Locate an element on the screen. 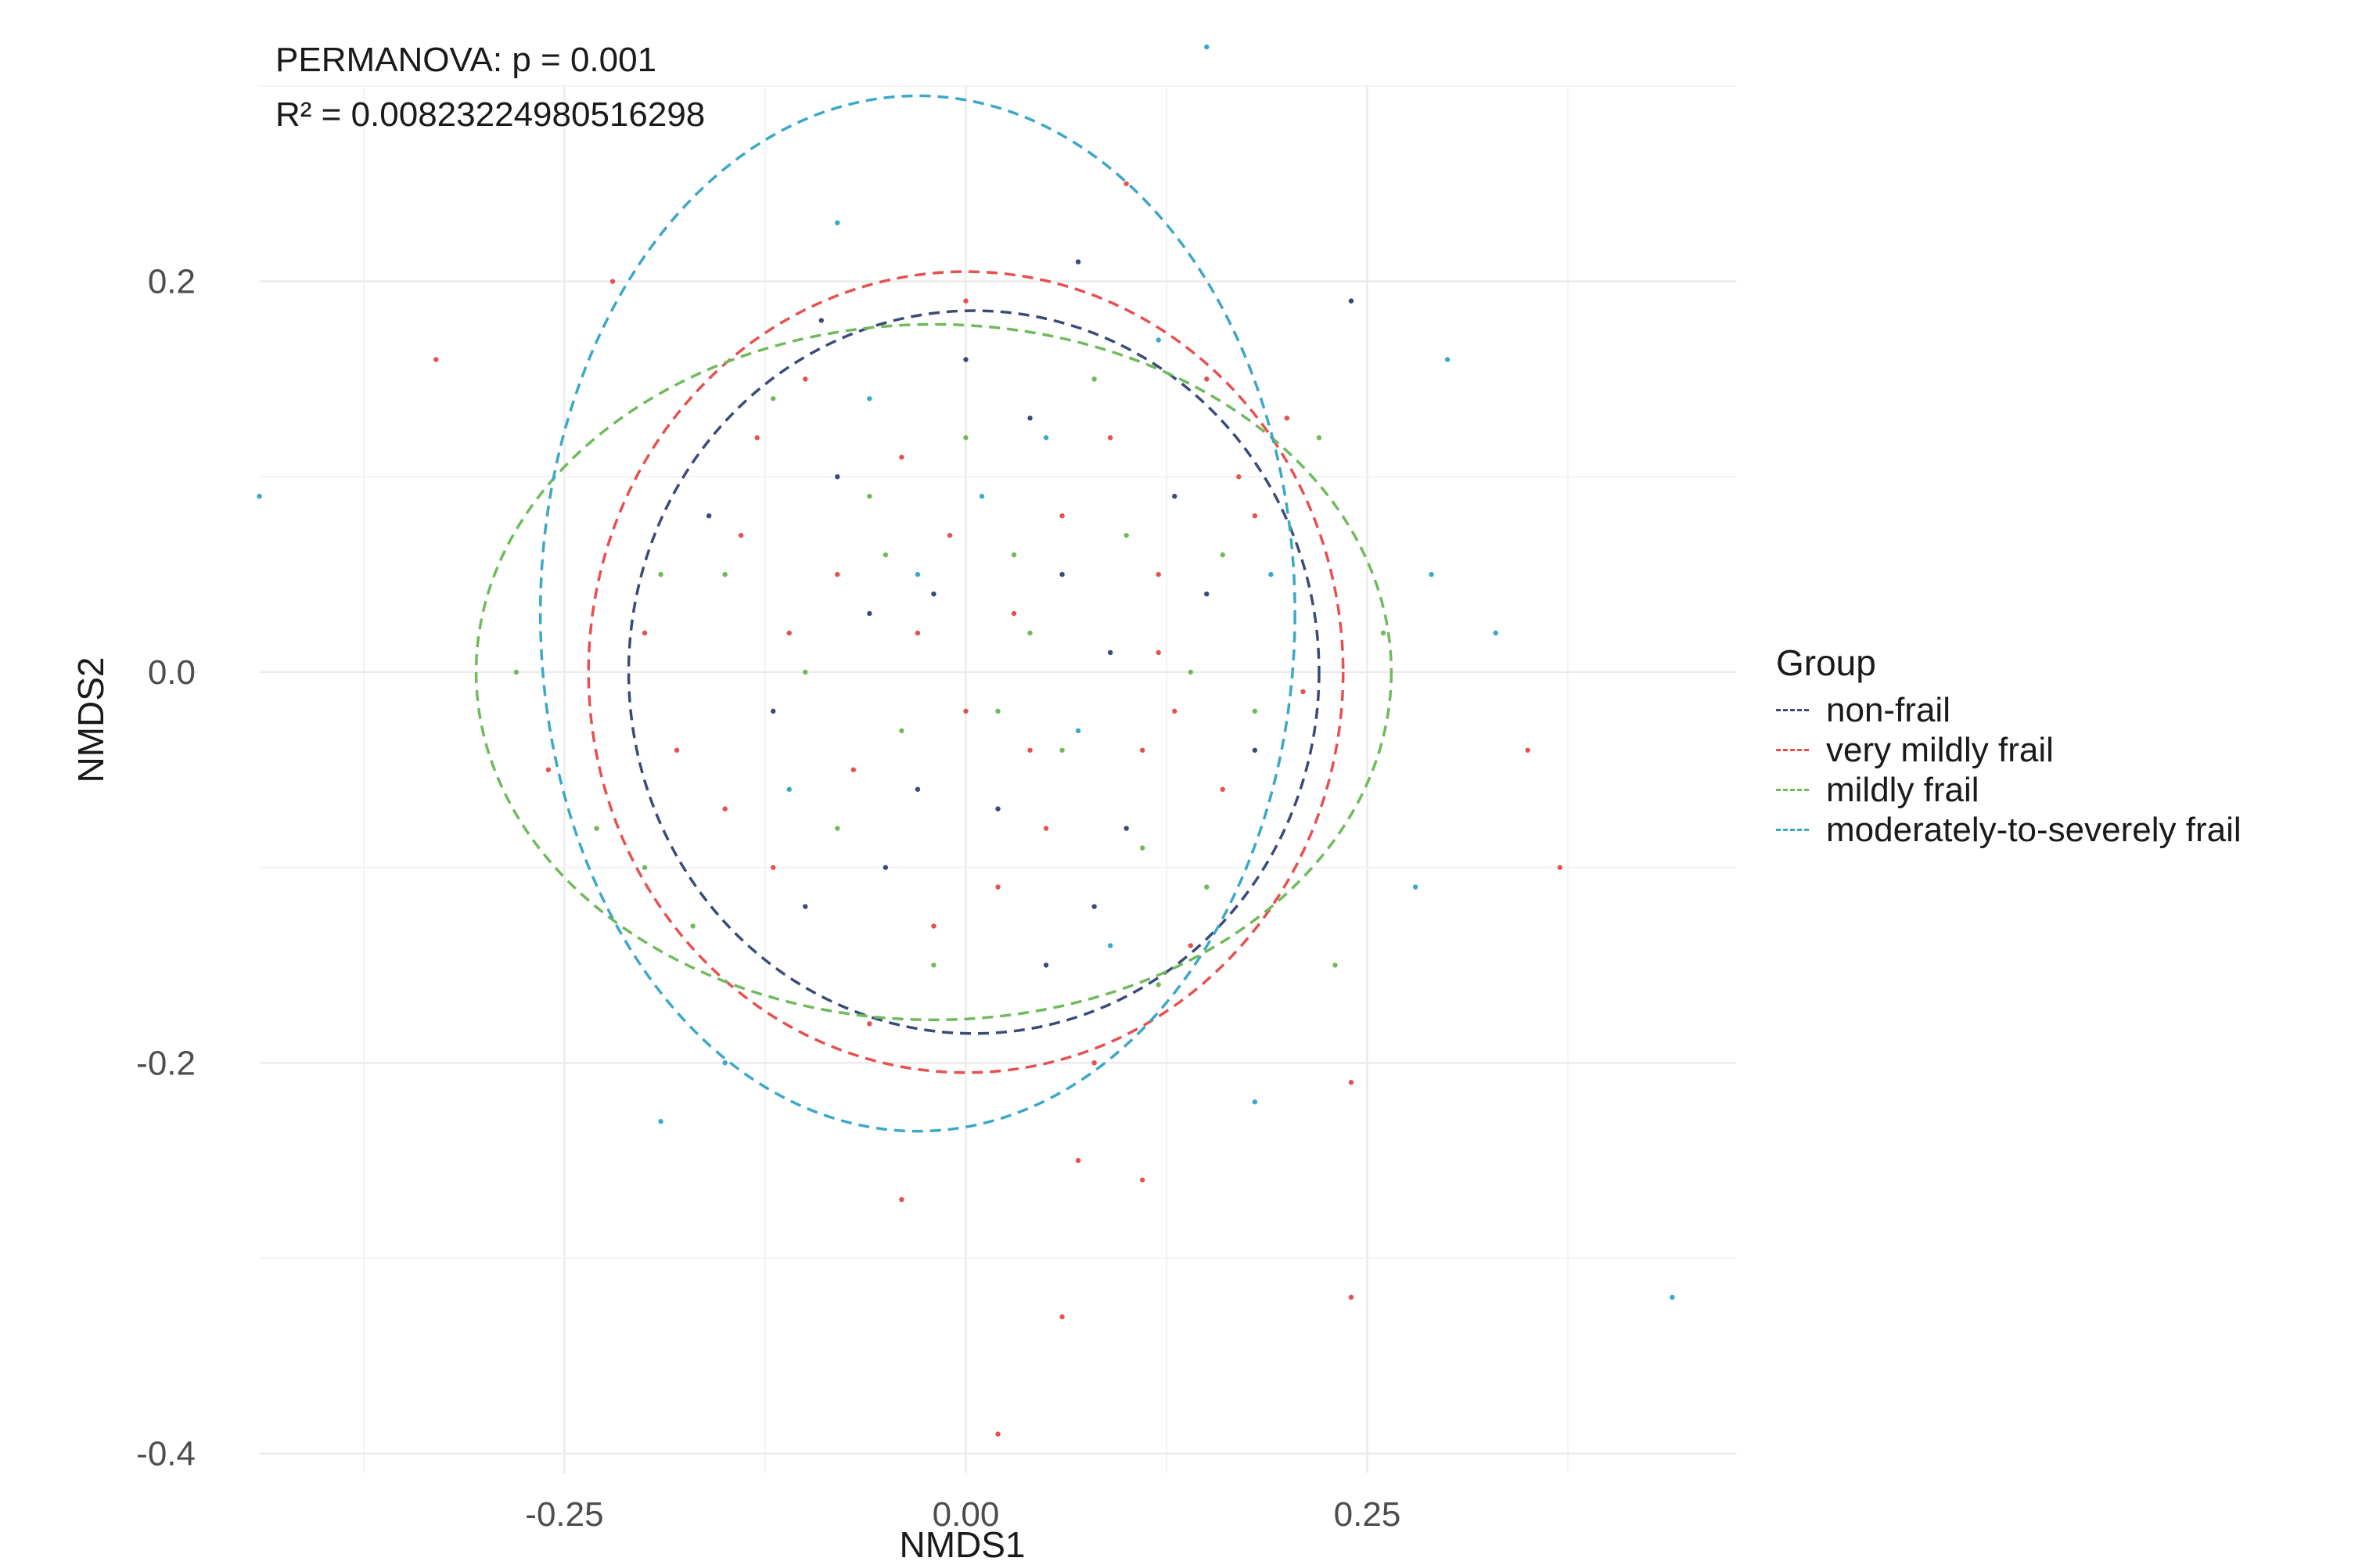  legend-item-very-mildly-frail: very mildly frail is located at coordinates (2009, 750).